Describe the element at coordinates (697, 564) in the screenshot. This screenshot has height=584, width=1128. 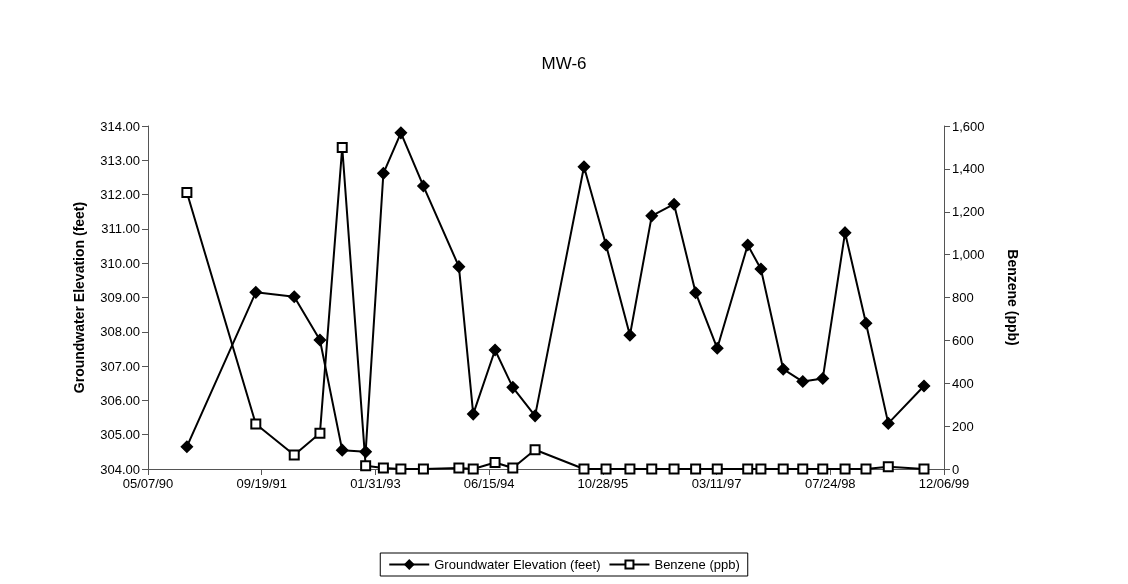
I see `legend-label: Benzene (ppb)` at that location.